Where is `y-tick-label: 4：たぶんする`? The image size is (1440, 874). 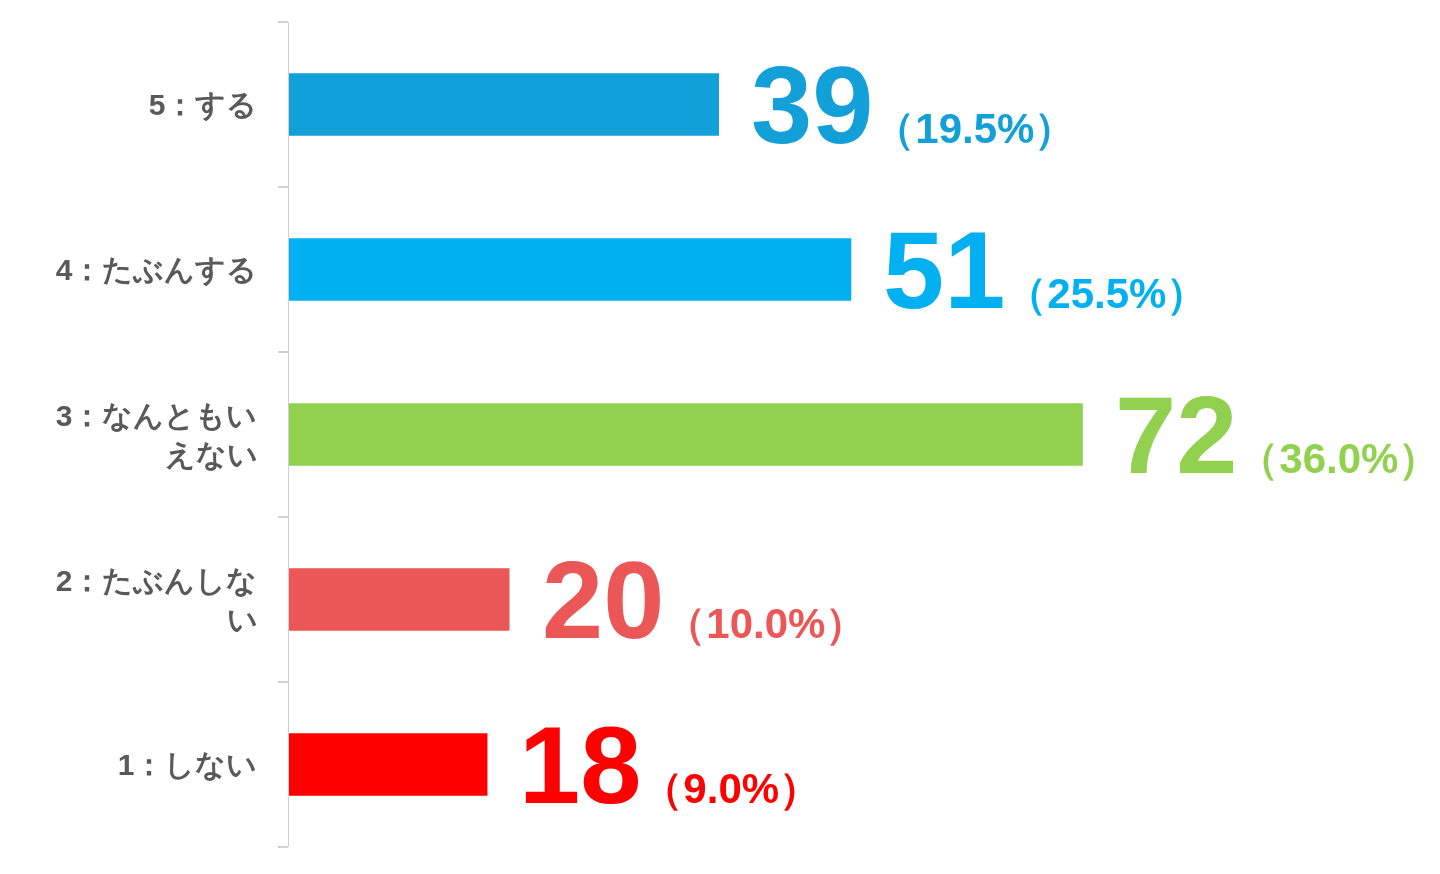
y-tick-label: 4：たぶんする is located at coordinates (156, 270).